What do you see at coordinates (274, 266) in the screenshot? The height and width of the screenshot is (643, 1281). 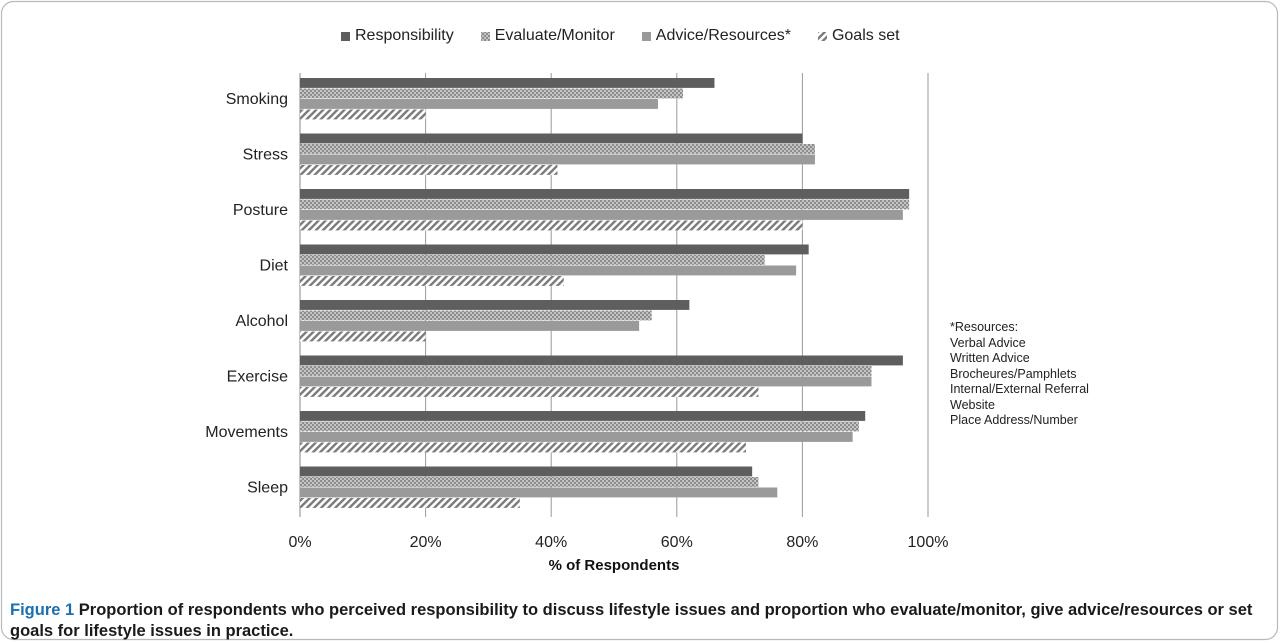 I see `category-label: Diet` at bounding box center [274, 266].